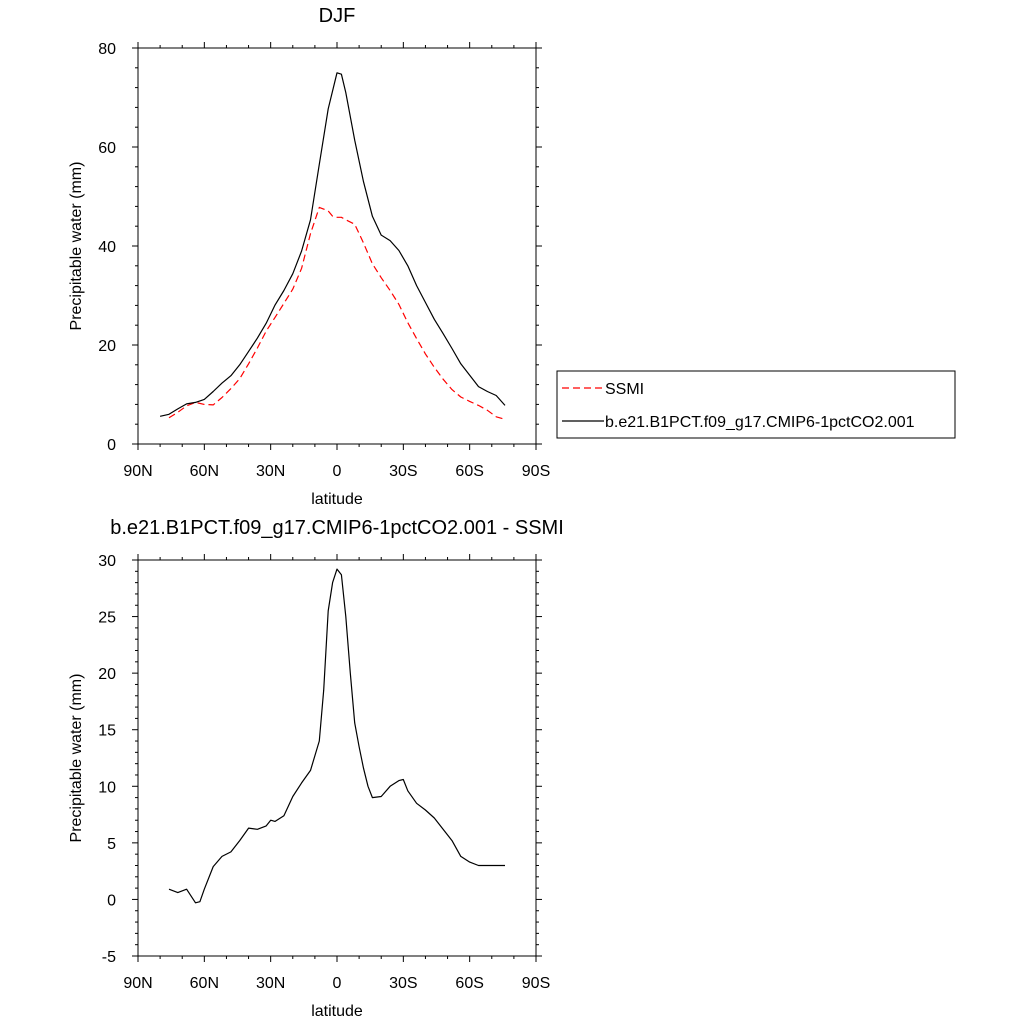 The width and height of the screenshot is (1024, 1024). Describe the element at coordinates (107, 787) in the screenshot. I see `y-tick-label: 10` at that location.